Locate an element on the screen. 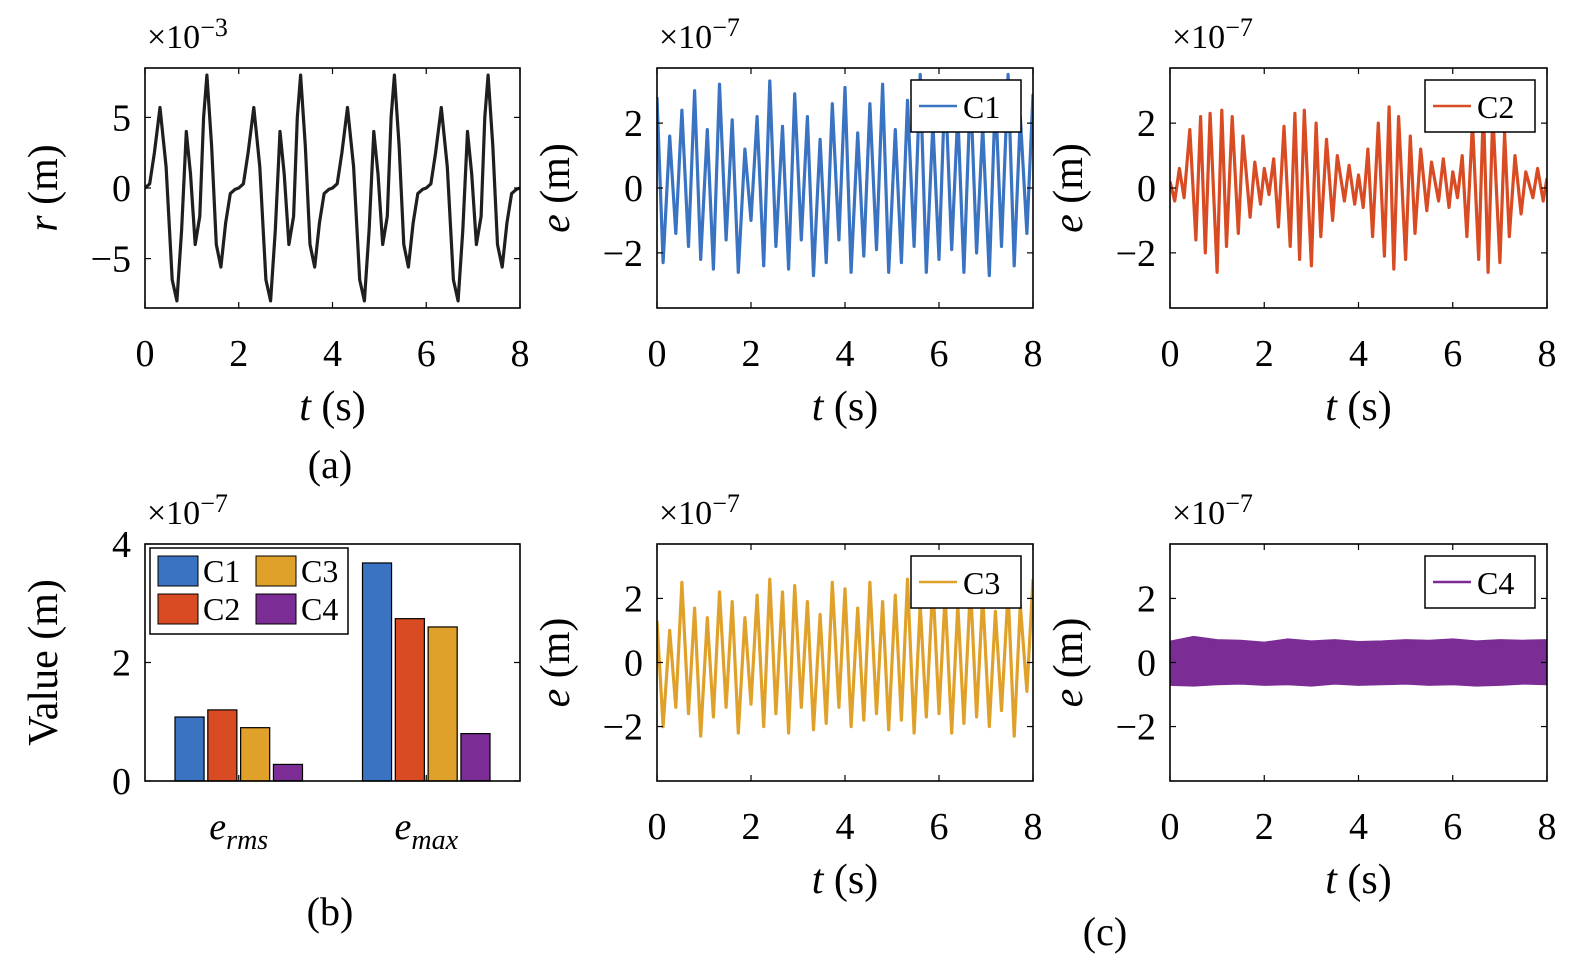 This screenshot has width=1575, height=965. legend-swatch-C1 is located at coordinates (178, 571).